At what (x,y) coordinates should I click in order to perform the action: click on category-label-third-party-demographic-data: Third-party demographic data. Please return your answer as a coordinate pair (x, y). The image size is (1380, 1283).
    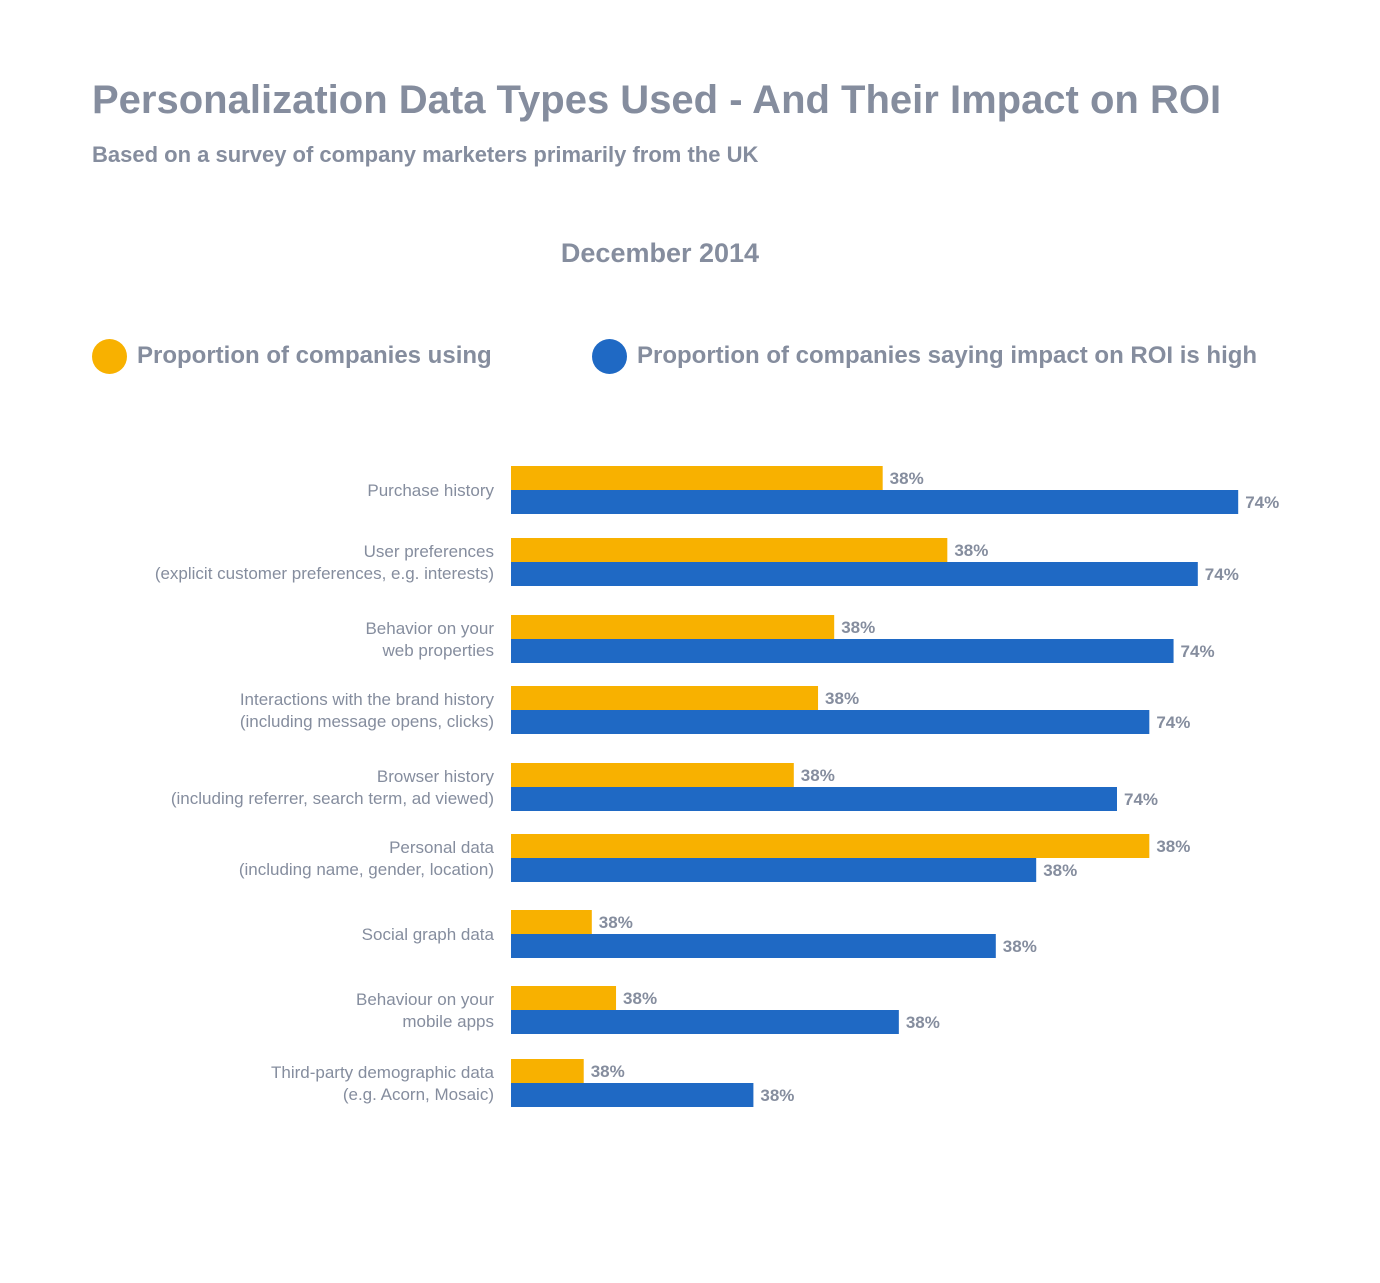
    Looking at the image, I should click on (383, 1072).